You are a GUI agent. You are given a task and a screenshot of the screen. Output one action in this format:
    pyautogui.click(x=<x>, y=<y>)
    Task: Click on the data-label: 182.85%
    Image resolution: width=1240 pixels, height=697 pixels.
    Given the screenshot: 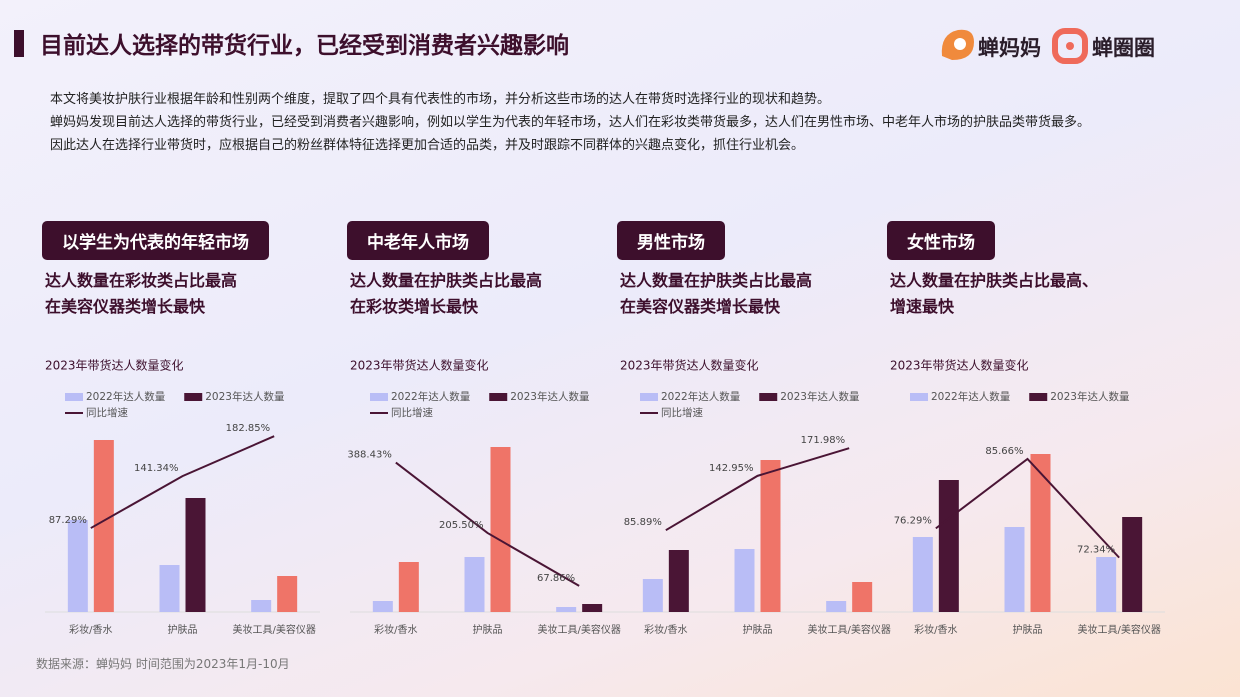 What is the action you would take?
    pyautogui.click(x=248, y=428)
    